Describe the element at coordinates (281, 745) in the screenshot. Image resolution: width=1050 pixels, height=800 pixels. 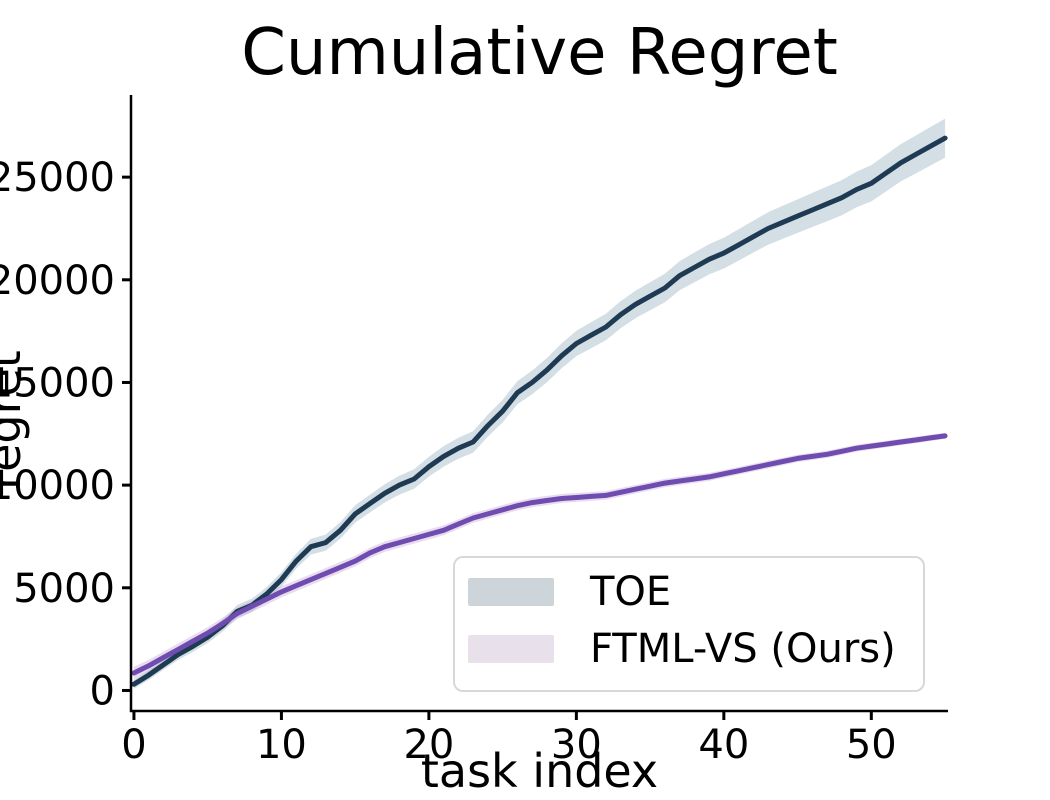
I see `x-tick-label: 10` at that location.